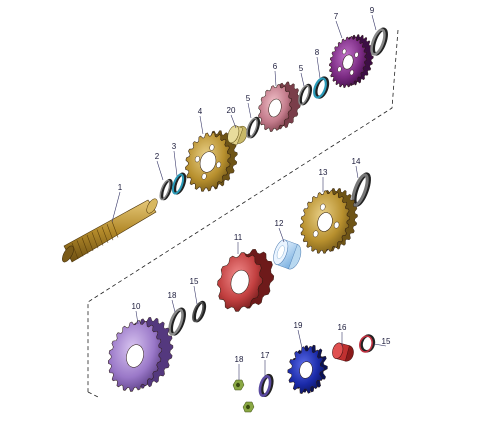 The image size is (500, 425). What do you see at coordinates (280, 252) in the screenshot?
I see `bushing-bore` at bounding box center [280, 252].